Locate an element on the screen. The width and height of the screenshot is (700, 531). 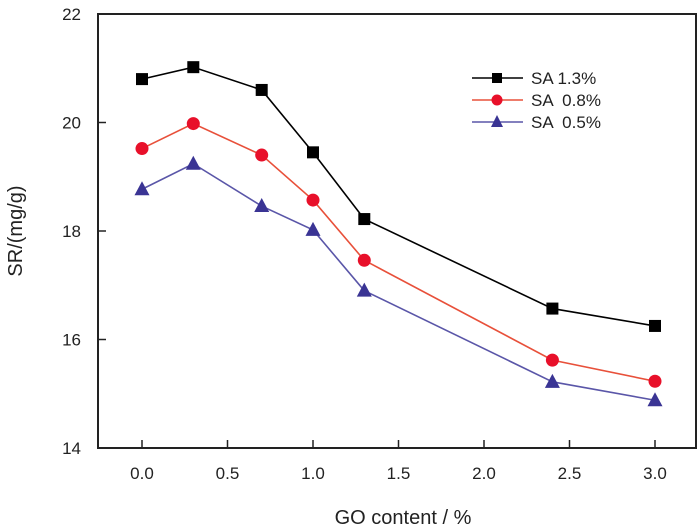
y-tick-label: 14 is located at coordinates (71, 448).